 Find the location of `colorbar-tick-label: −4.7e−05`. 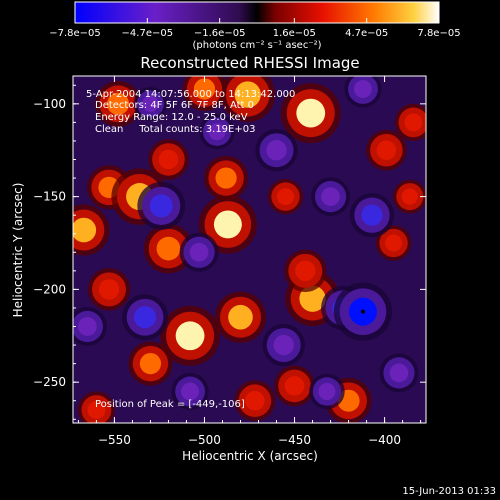

colorbar-tick-label: −4.7e−05 is located at coordinates (148, 33).